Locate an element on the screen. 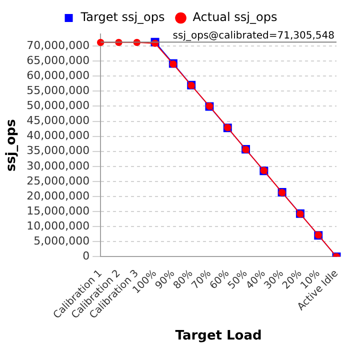 This screenshot has width=348, height=348. x-axis-title: Target Load is located at coordinates (218, 336).